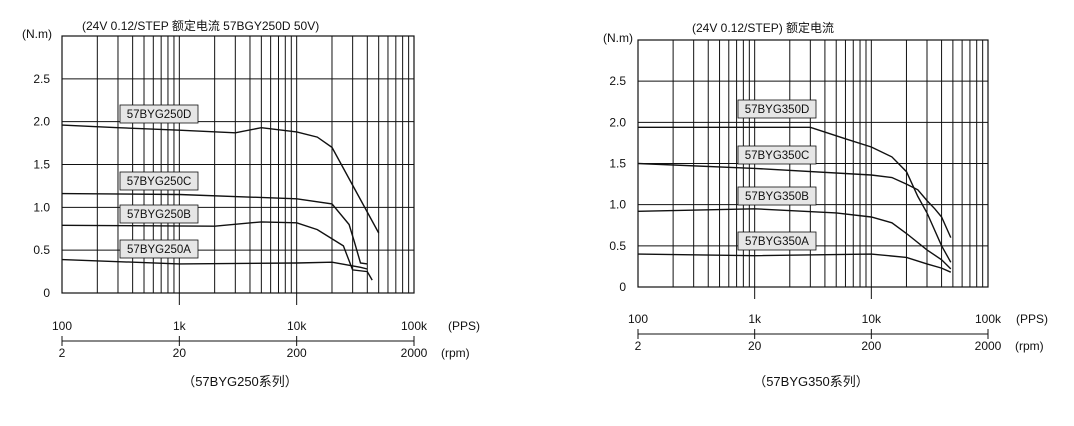  What do you see at coordinates (217, 251) in the screenshot?
I see `left-series-line-57byg250b` at bounding box center [217, 251].